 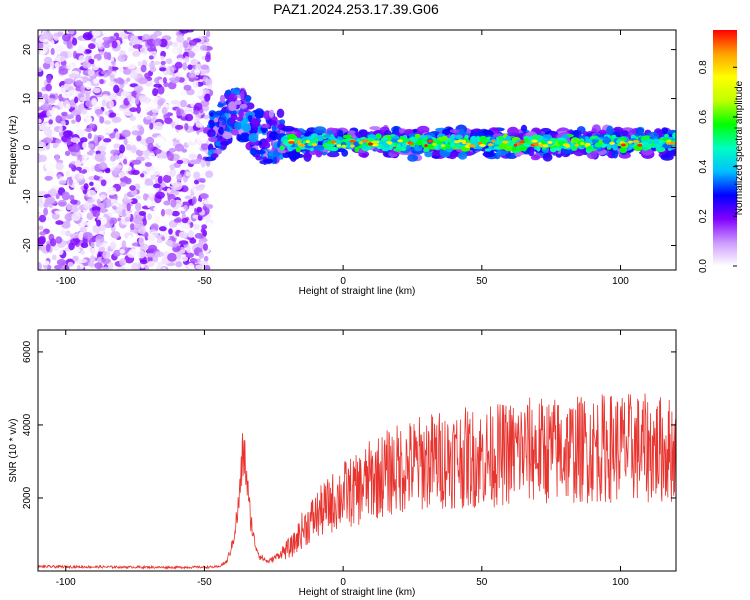 What do you see at coordinates (27, 50) in the screenshot?
I see `y-tick-label: 20` at bounding box center [27, 50].